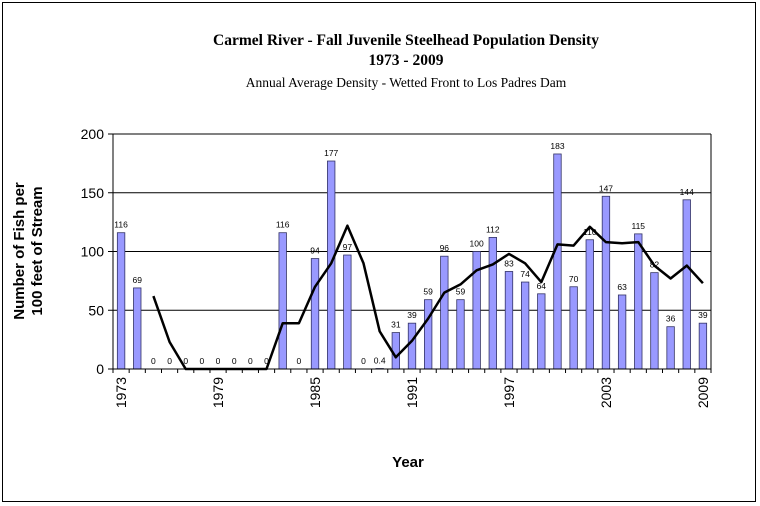 The height and width of the screenshot is (506, 760). I want to click on chart-subtitle: 1973 - 2009, so click(406, 60).